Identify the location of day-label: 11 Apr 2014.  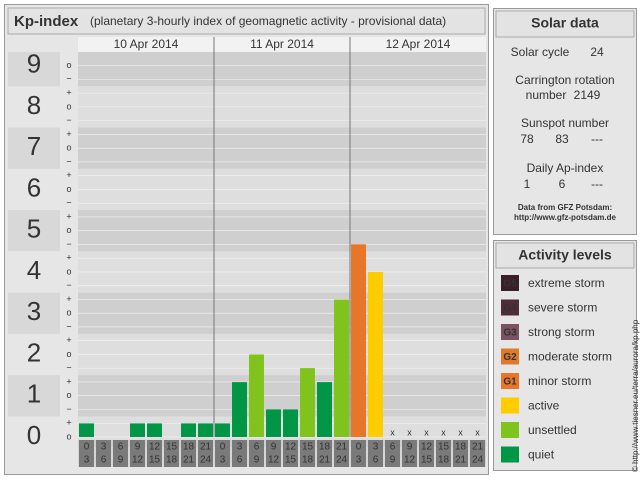
(282, 44).